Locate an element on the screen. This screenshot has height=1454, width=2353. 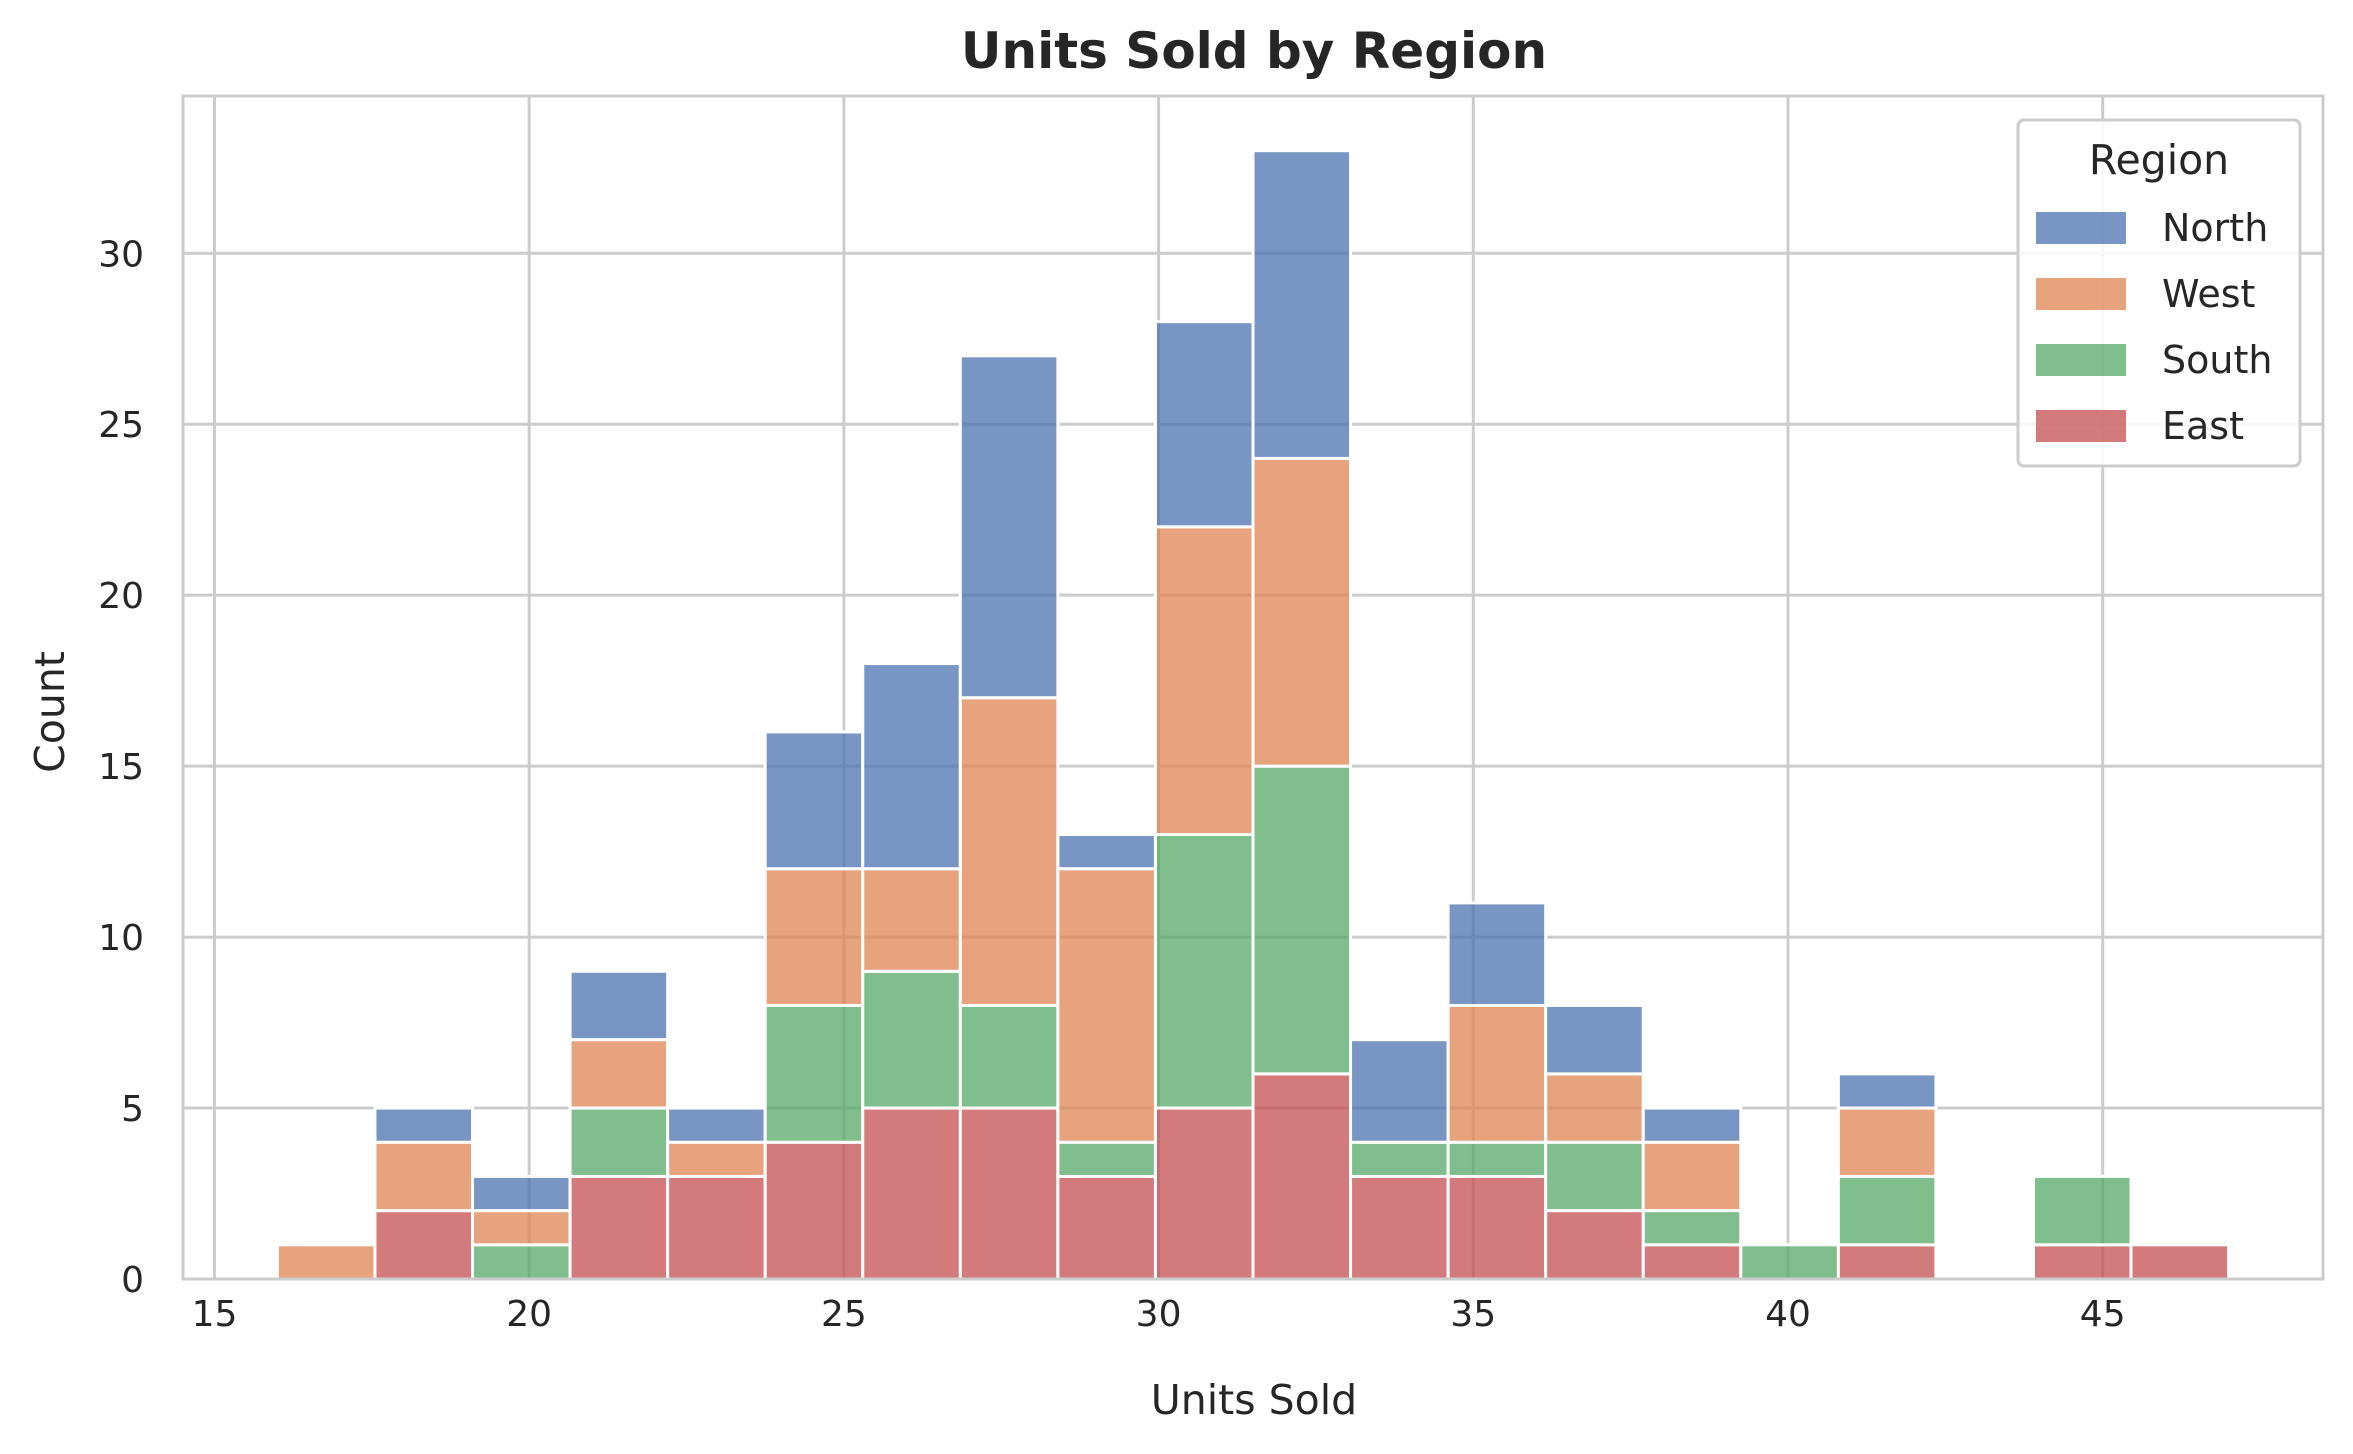
y-tick-label: 20 is located at coordinates (121, 596).